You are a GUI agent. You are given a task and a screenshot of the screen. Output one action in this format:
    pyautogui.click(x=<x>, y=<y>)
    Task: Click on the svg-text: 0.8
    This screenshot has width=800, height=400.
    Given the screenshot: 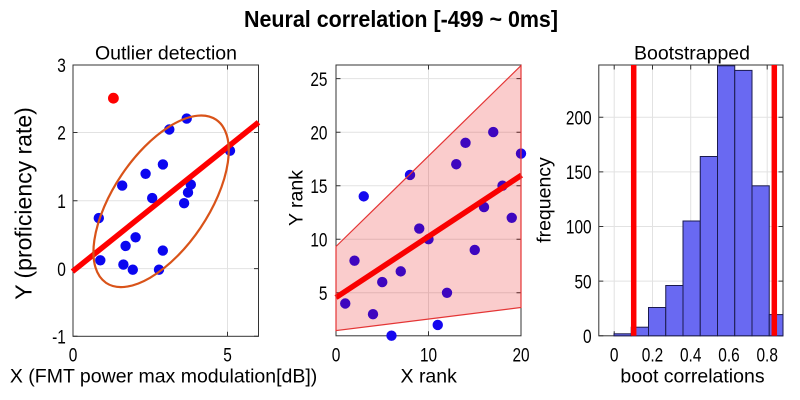 What is the action you would take?
    pyautogui.click(x=767, y=356)
    